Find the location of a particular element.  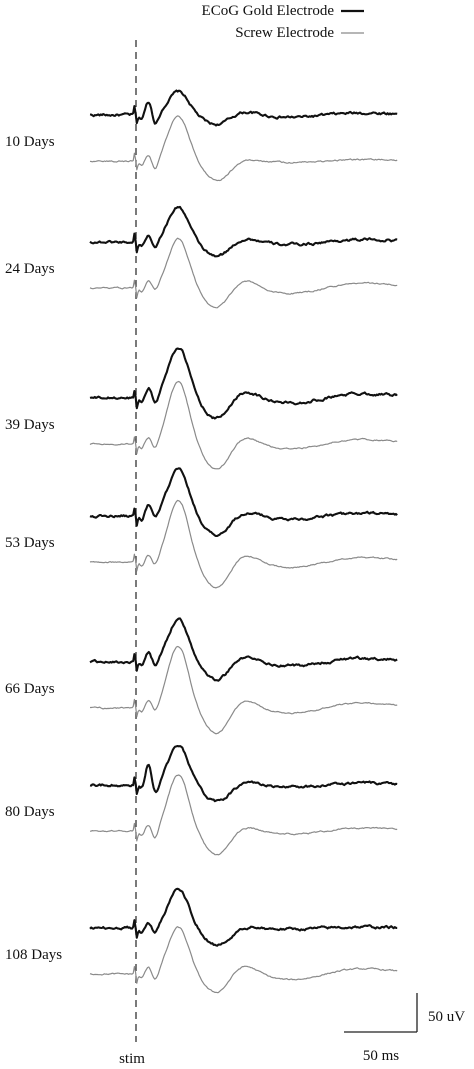

stim-label: stim is located at coordinates (132, 1059).